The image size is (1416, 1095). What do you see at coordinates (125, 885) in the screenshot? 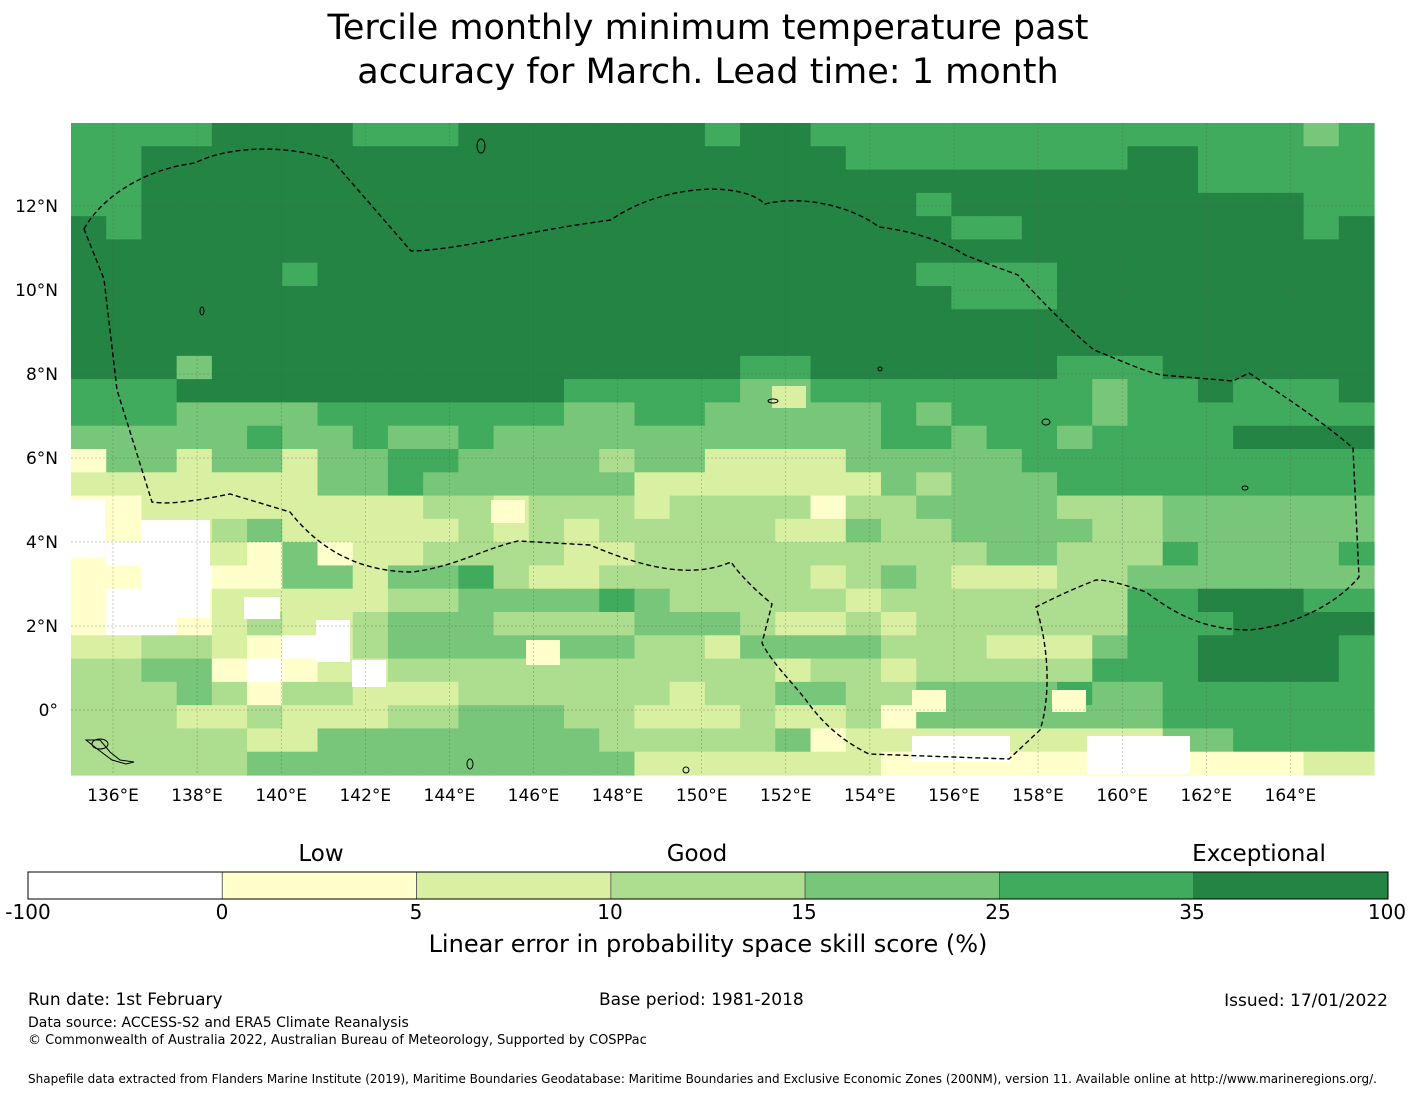
I see `colorbar-segment` at bounding box center [125, 885].